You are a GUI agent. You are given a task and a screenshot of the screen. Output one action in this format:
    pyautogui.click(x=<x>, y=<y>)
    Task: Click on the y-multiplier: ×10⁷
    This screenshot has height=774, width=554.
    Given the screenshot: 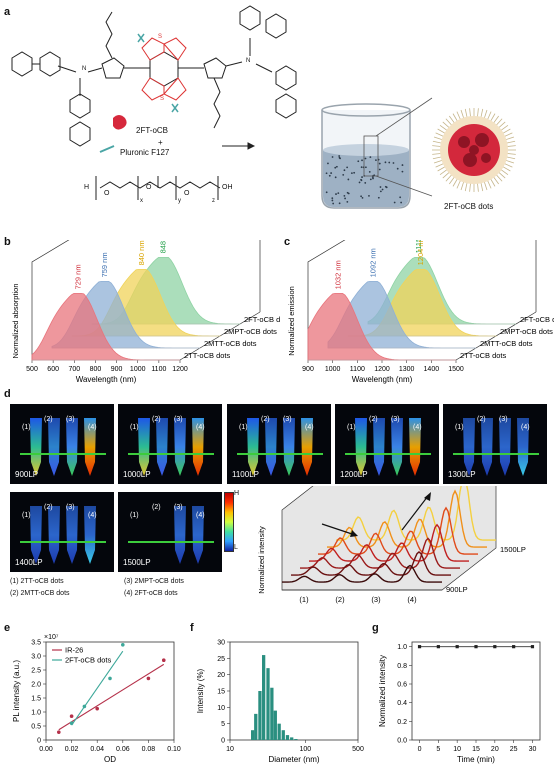 What is the action you would take?
    pyautogui.click(x=51, y=637)
    